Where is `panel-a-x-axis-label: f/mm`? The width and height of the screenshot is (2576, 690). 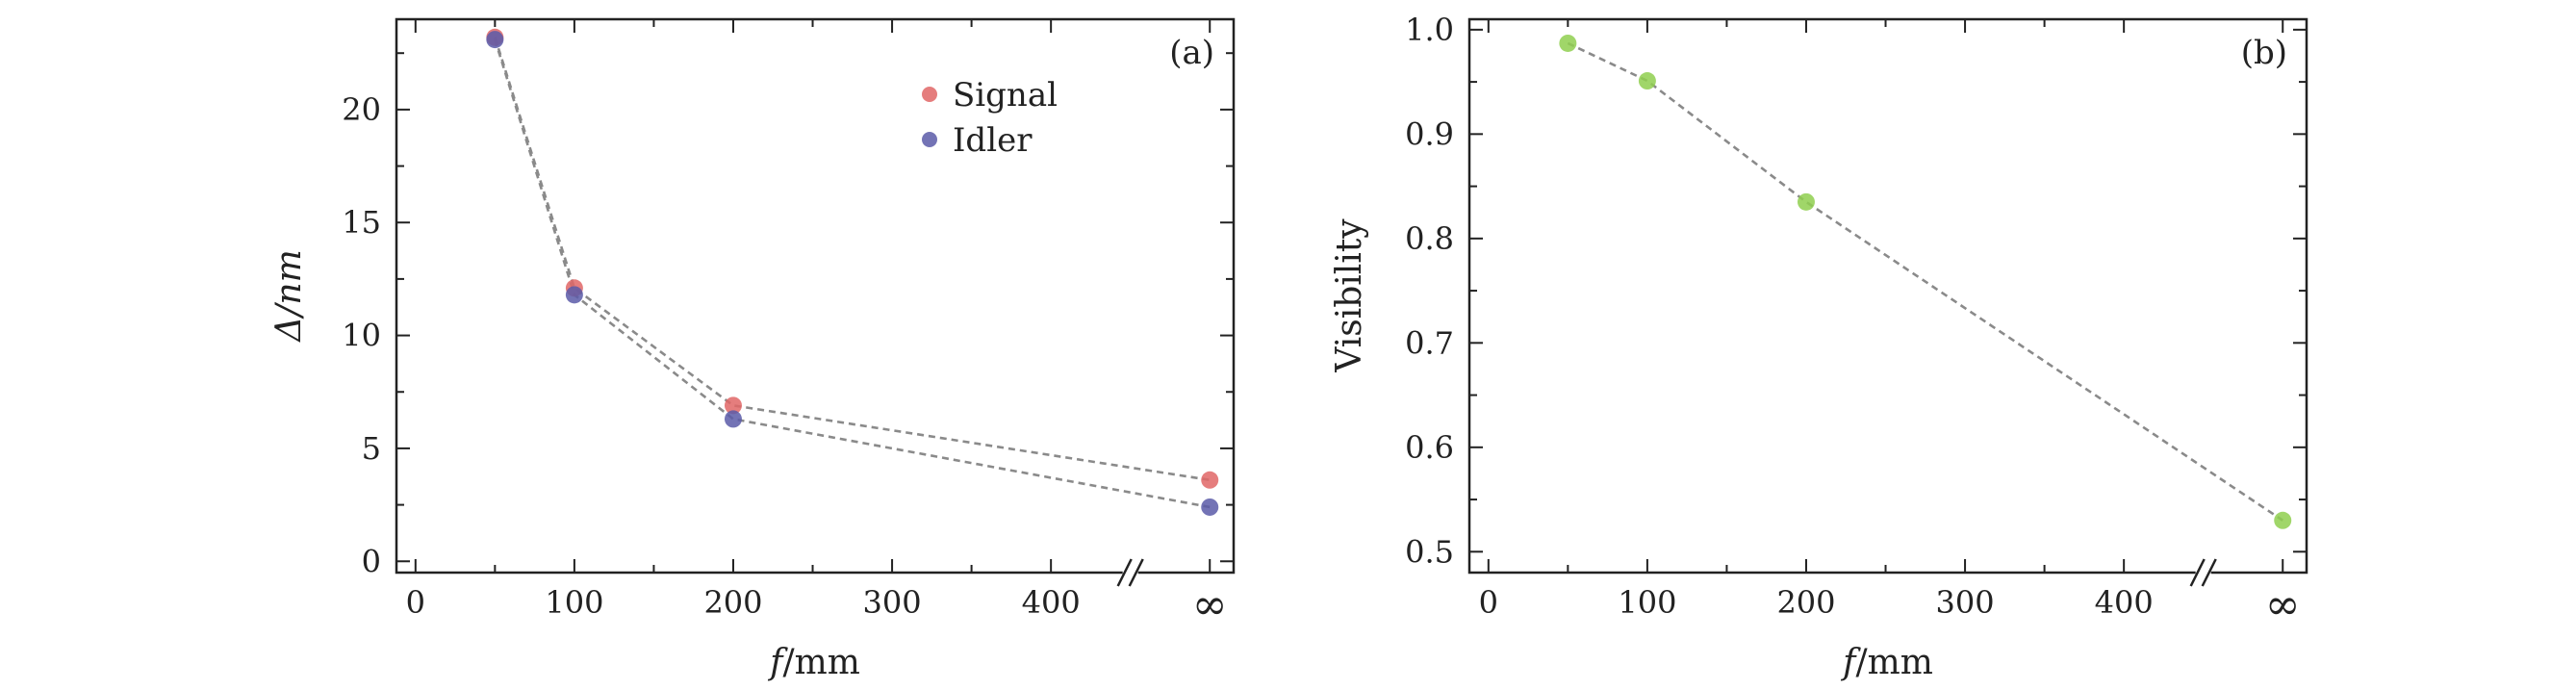
panel-a-x-axis-label: f/mm is located at coordinates (813, 662).